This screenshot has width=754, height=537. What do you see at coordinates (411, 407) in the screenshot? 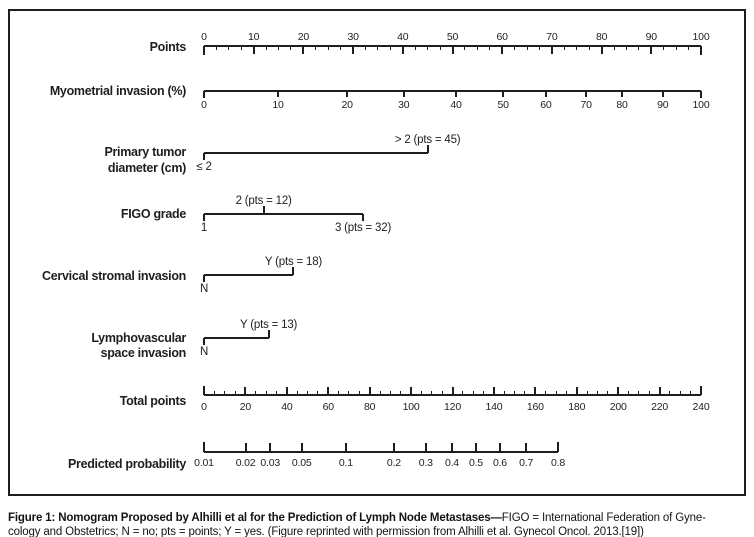
I see `tick-label-total_points: 100` at bounding box center [411, 407].